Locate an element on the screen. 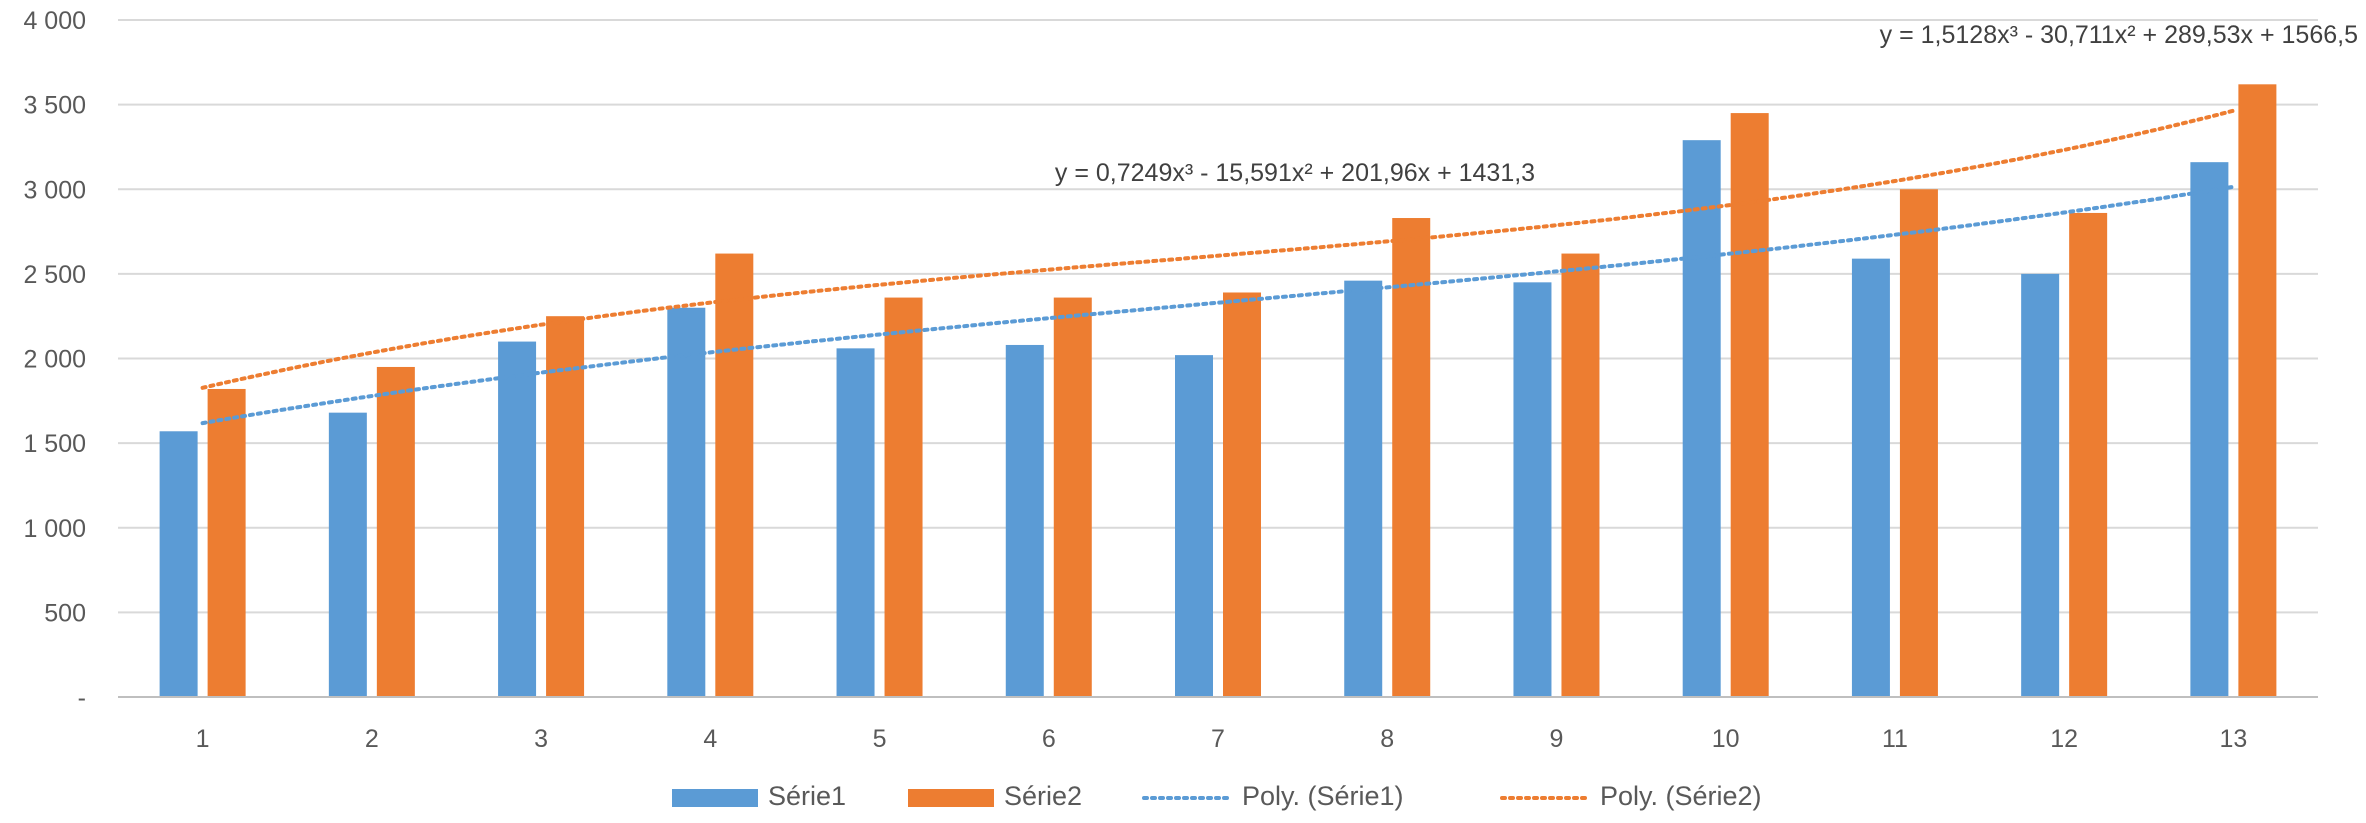 The image size is (2366, 823). legend-label-2: Série2 is located at coordinates (1043, 796).